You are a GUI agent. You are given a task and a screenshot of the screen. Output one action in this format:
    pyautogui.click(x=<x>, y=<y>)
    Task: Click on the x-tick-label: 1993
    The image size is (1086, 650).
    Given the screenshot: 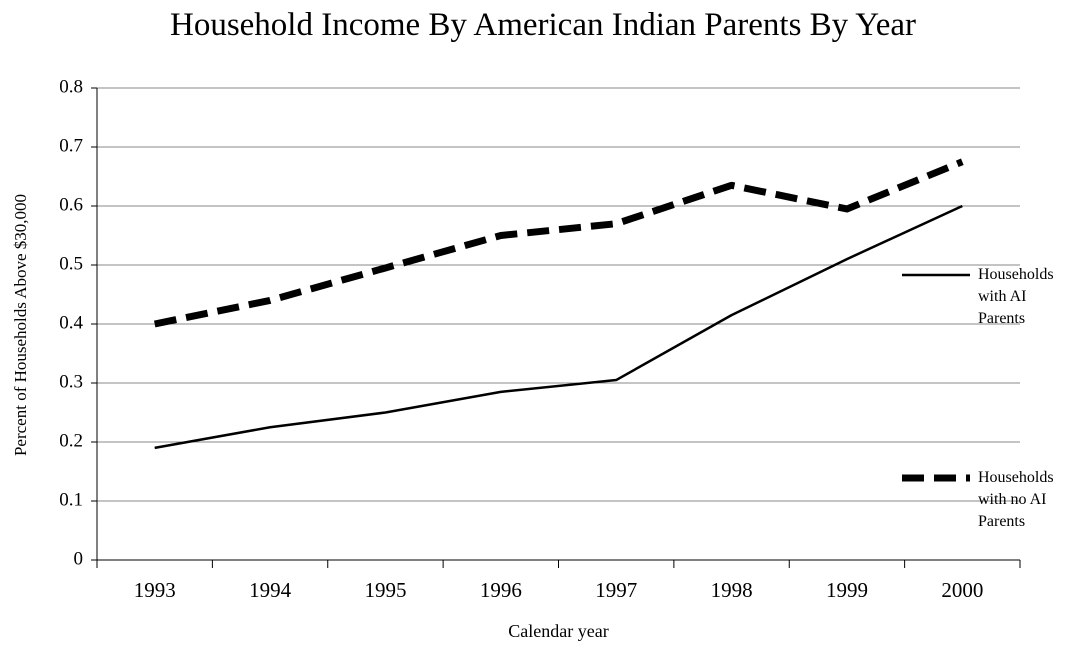 What is the action you would take?
    pyautogui.click(x=155, y=590)
    